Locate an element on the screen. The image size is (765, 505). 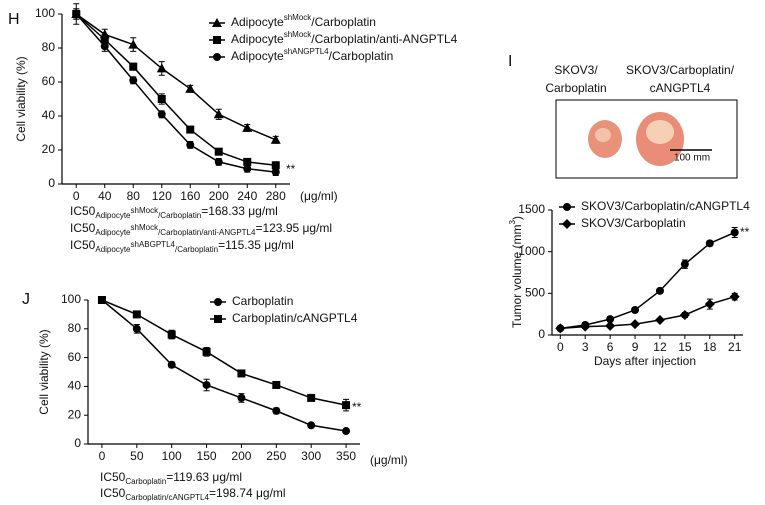
legend-label-part: shANGPTL4 is located at coordinates (306, 51).